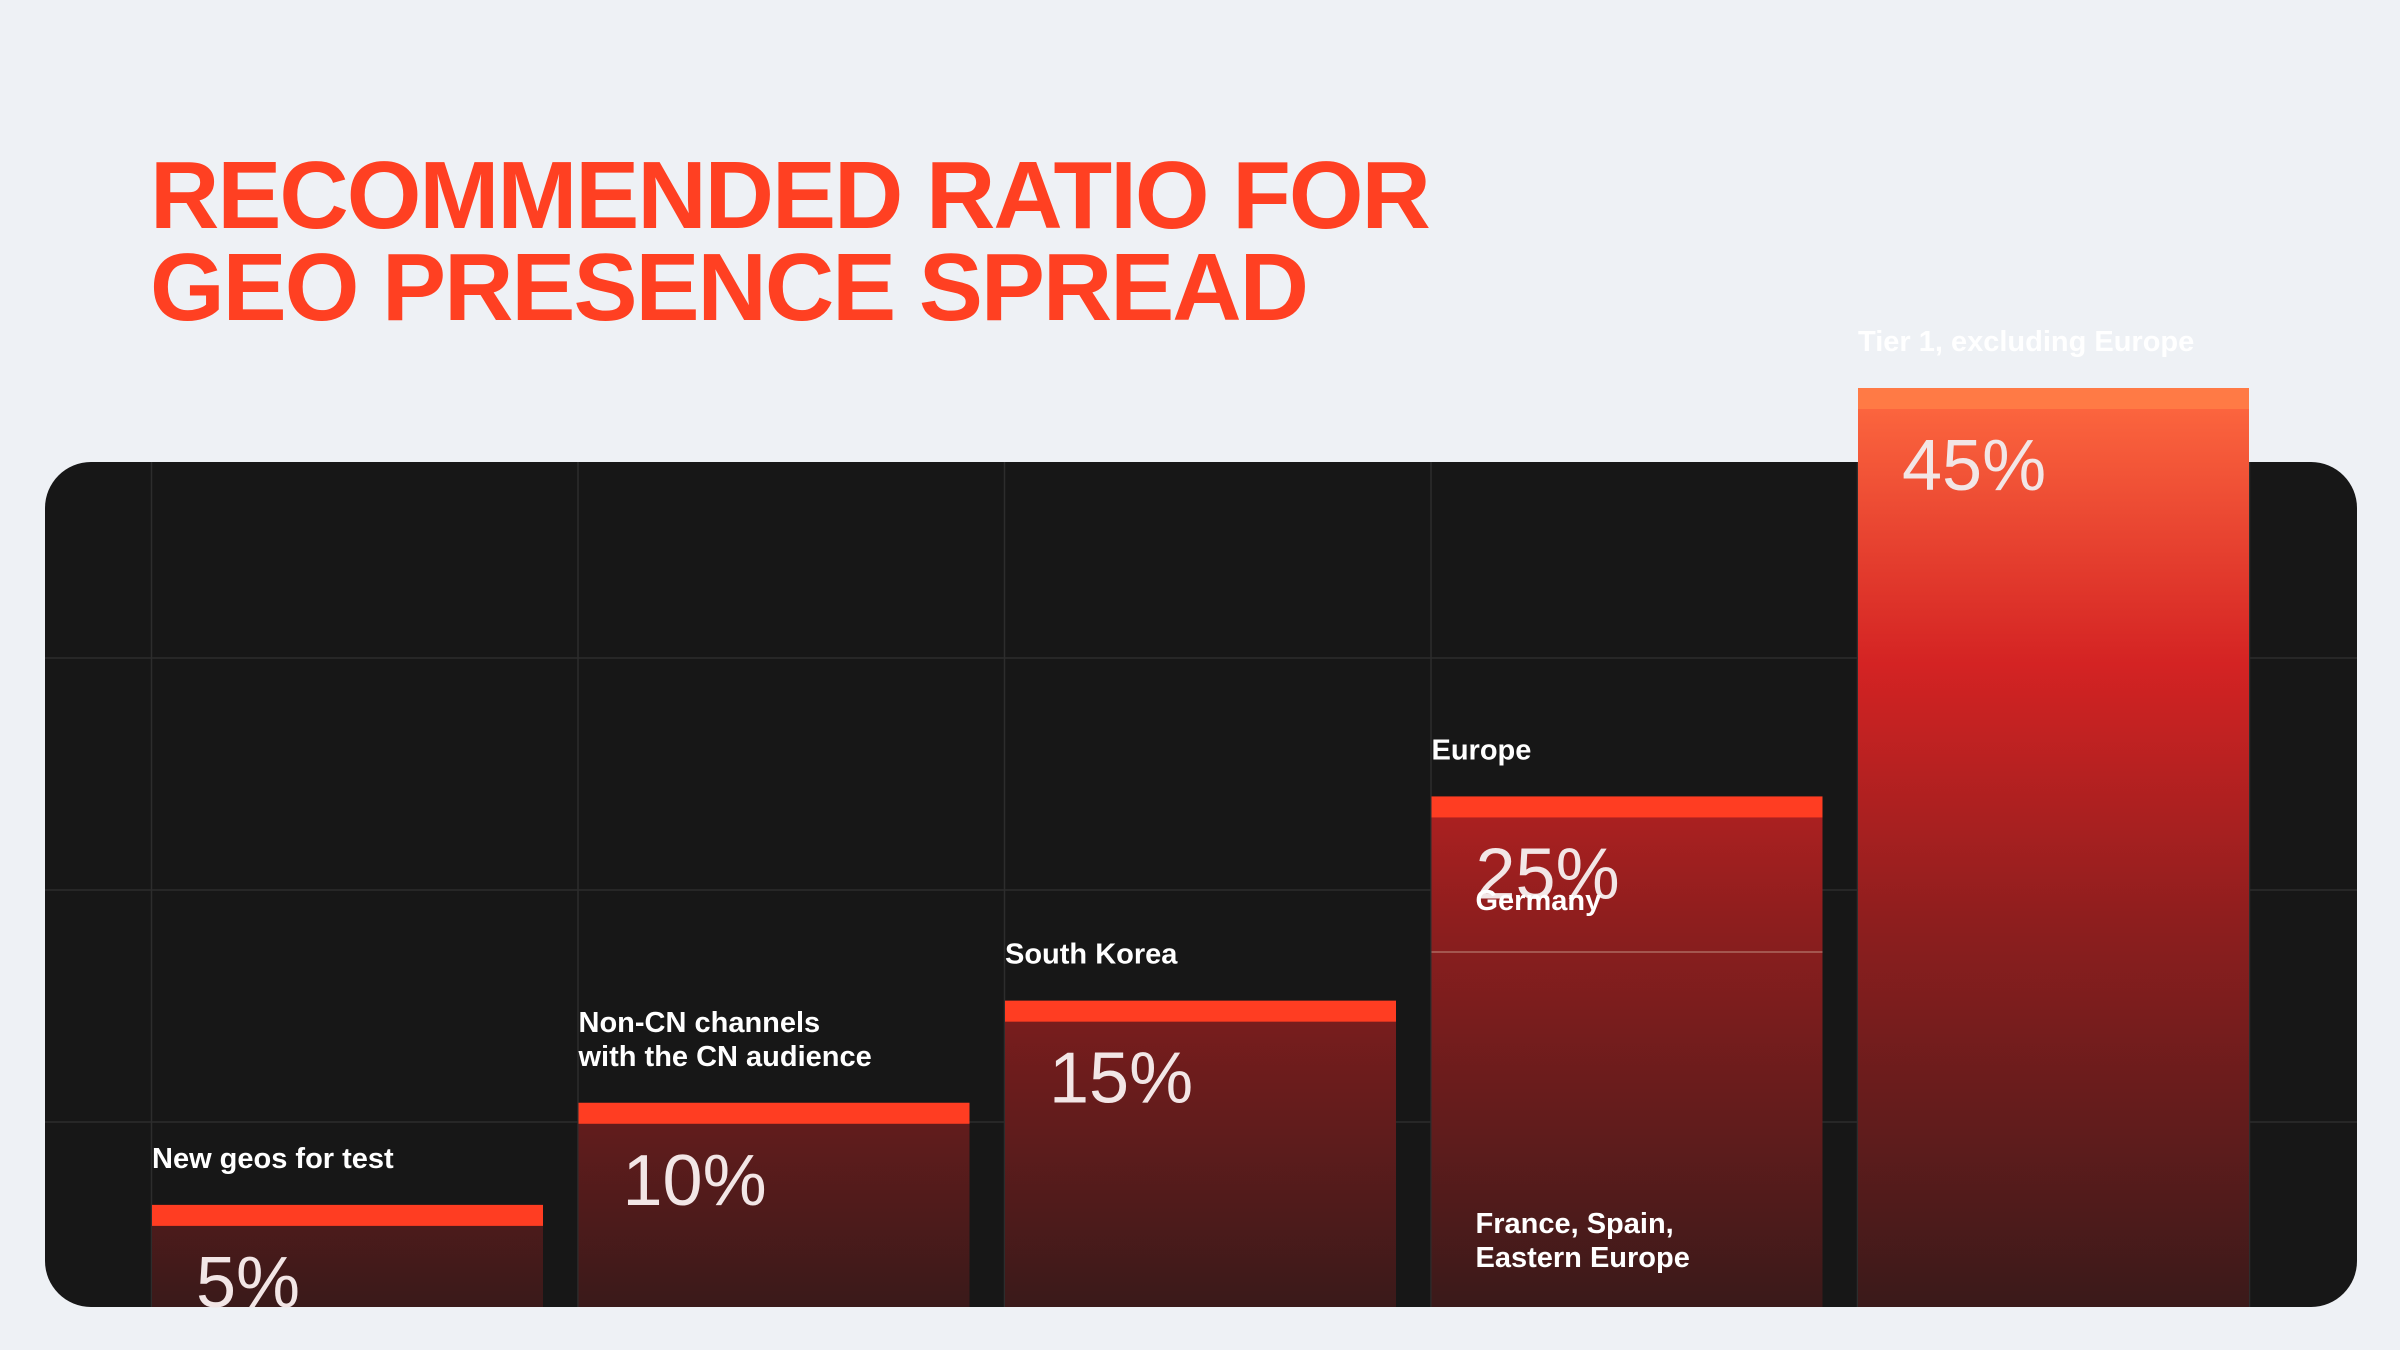  Describe the element at coordinates (695, 1181) in the screenshot. I see `value-label: 10%` at that location.